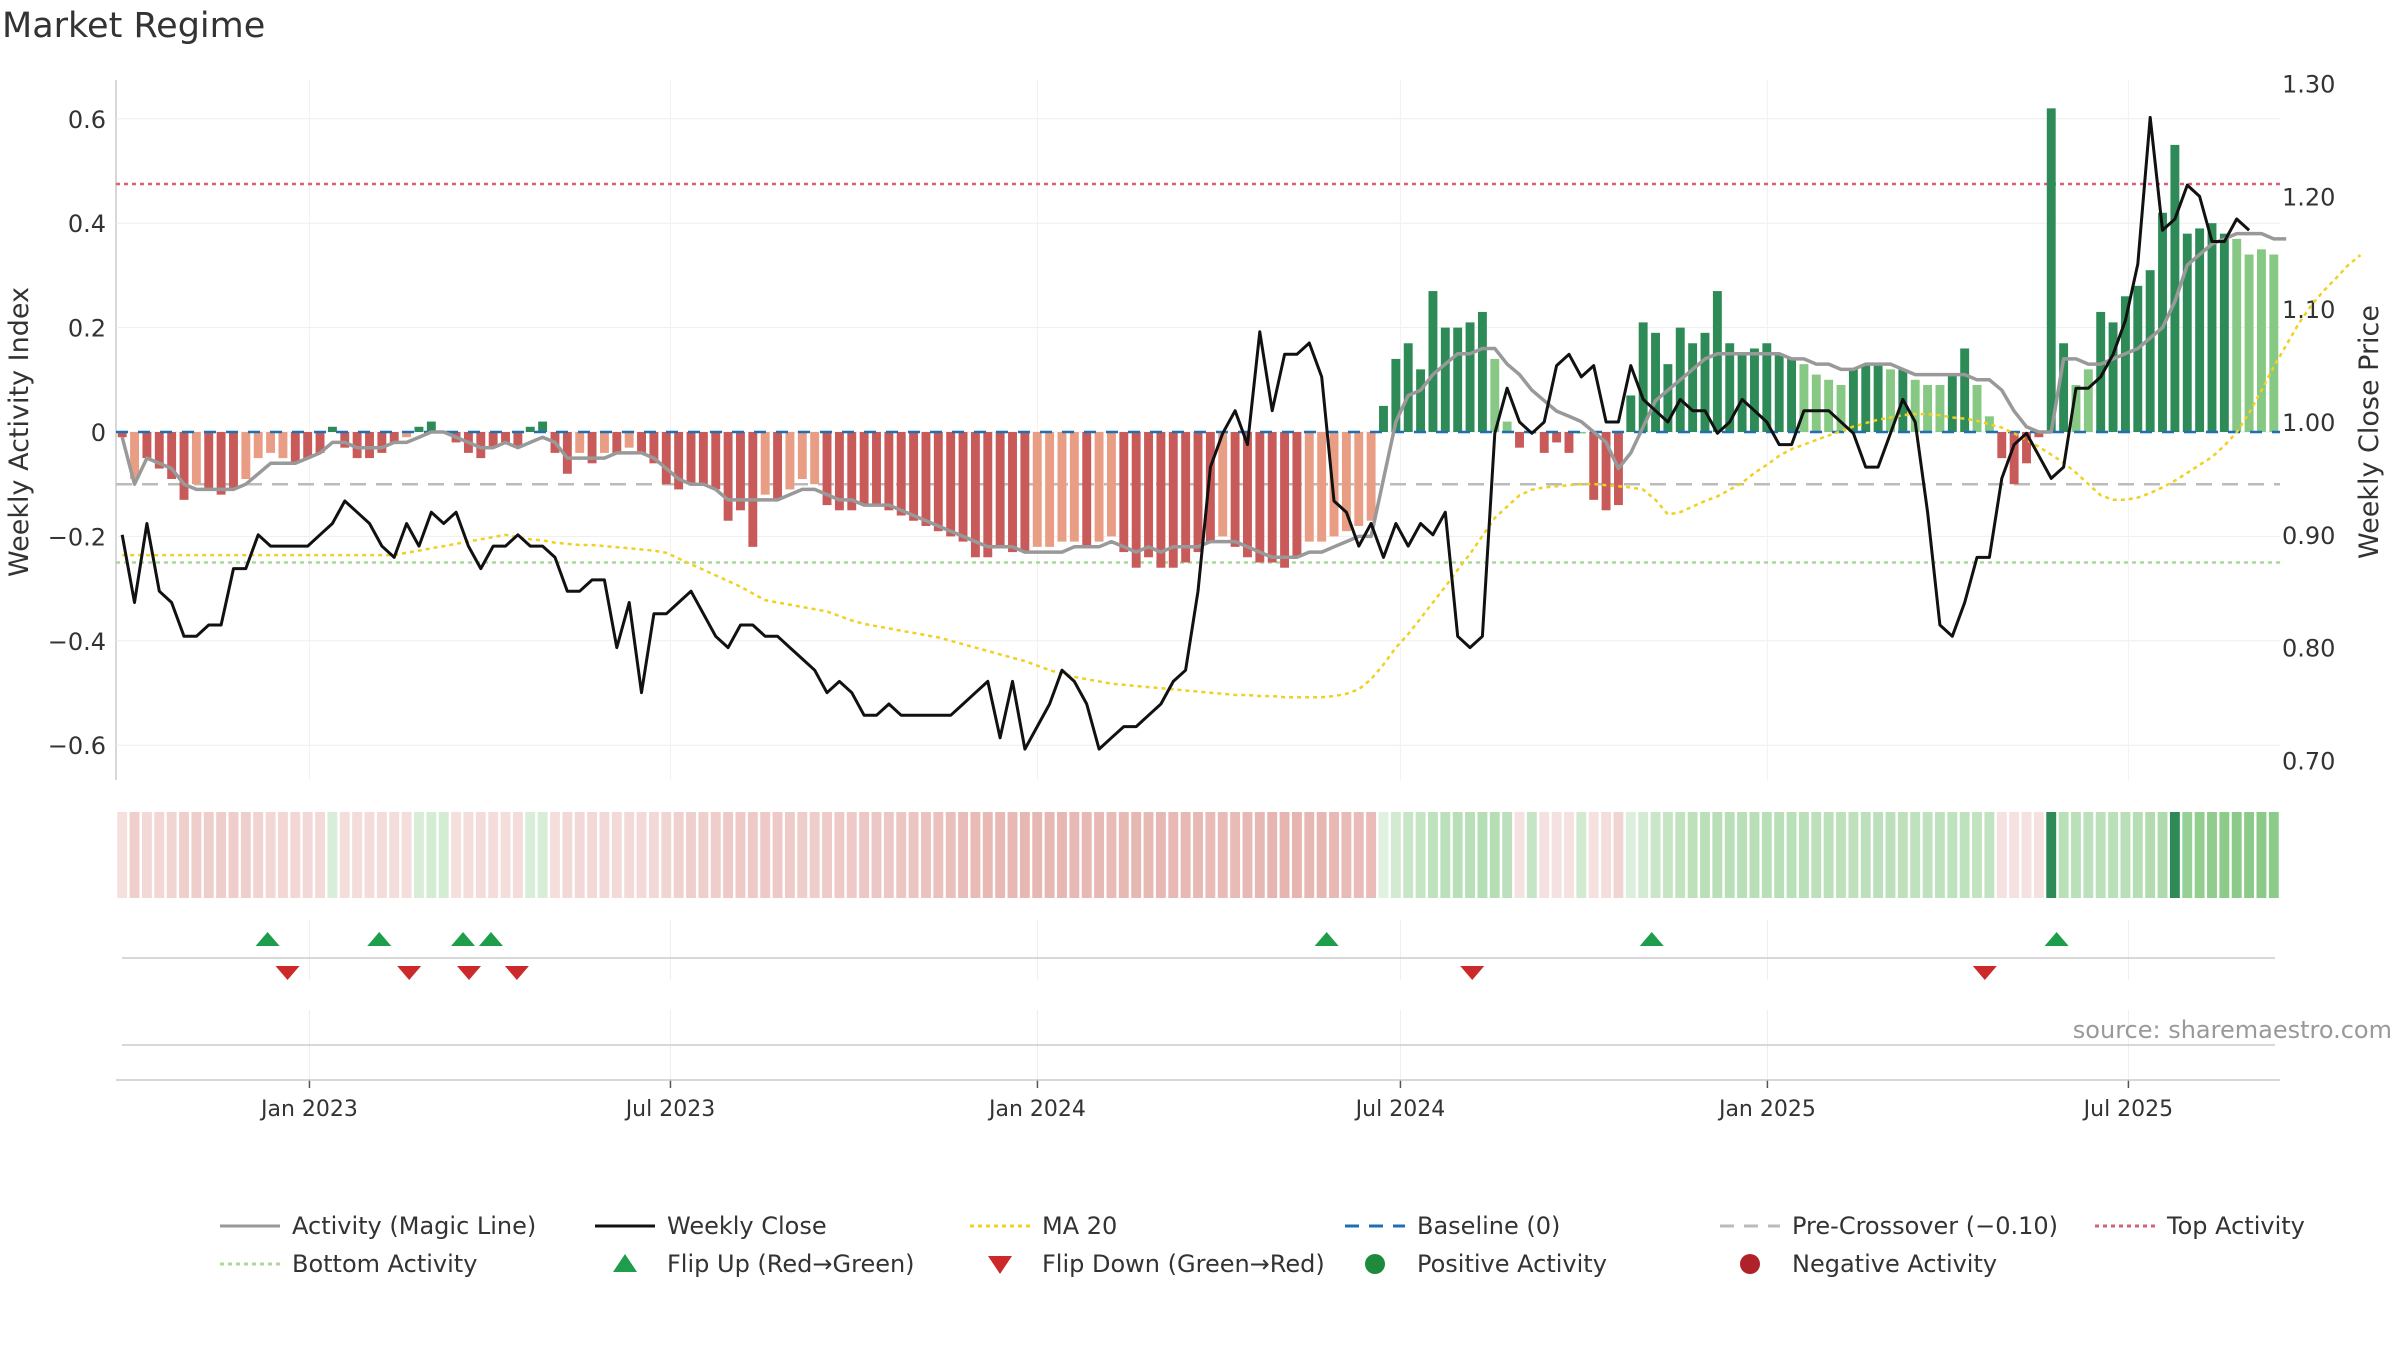  I want to click on x-tick-label: Jul 2024, so click(1400, 1109).